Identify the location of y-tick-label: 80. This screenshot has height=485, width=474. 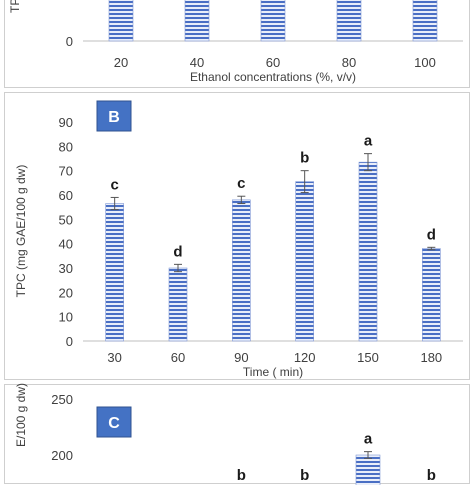
(66, 146).